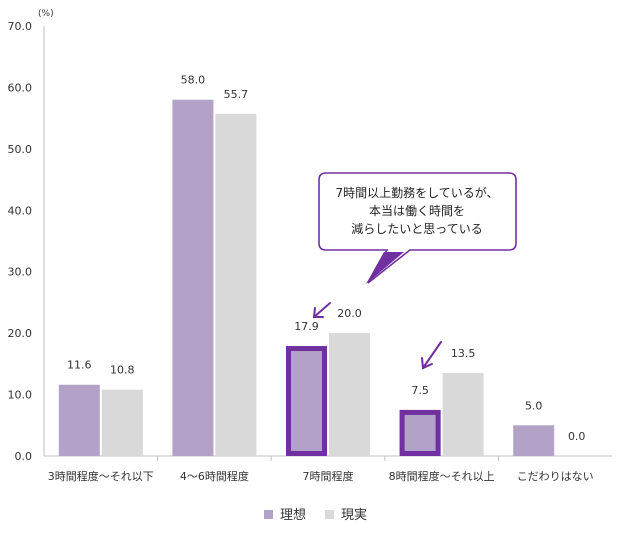 The height and width of the screenshot is (537, 624). I want to click on y-unit-label: (%), so click(46, 14).